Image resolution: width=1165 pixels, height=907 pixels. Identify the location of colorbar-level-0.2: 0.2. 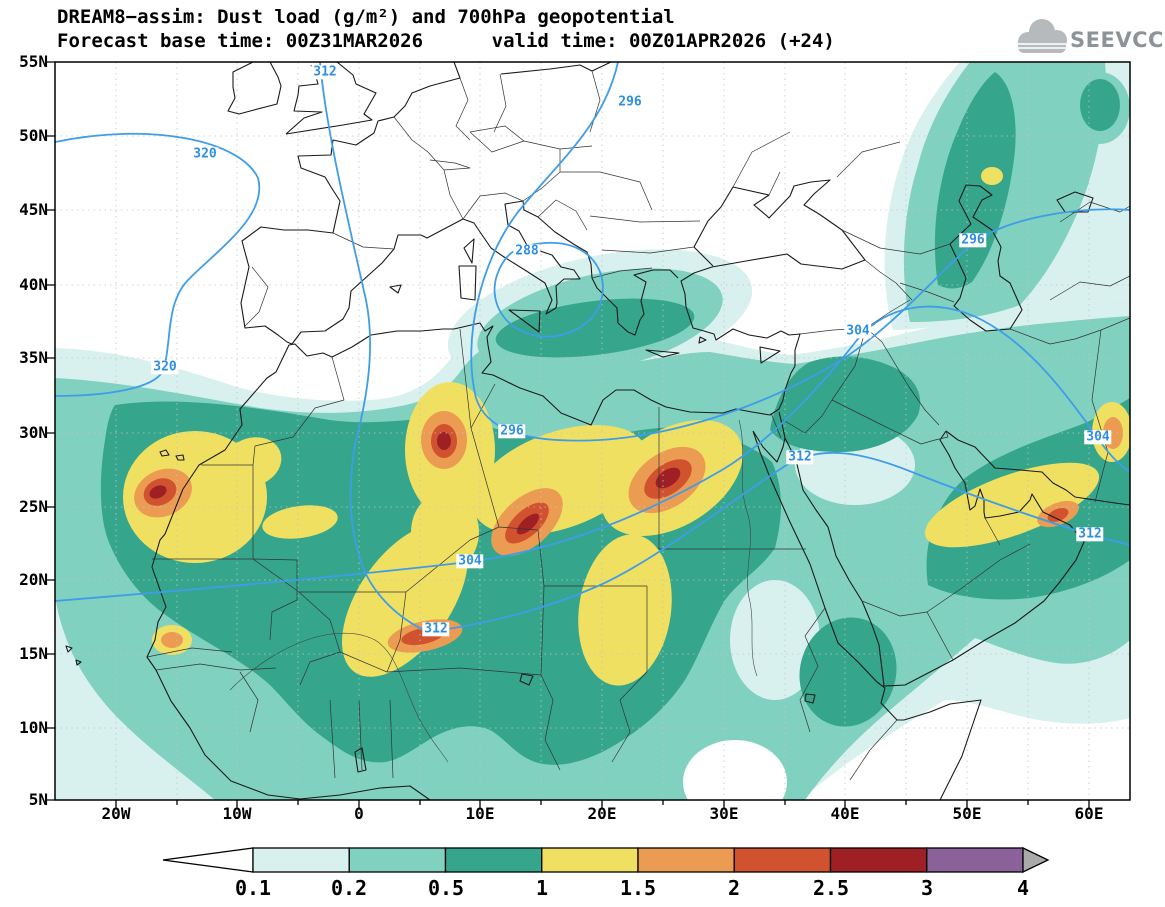
(349, 888).